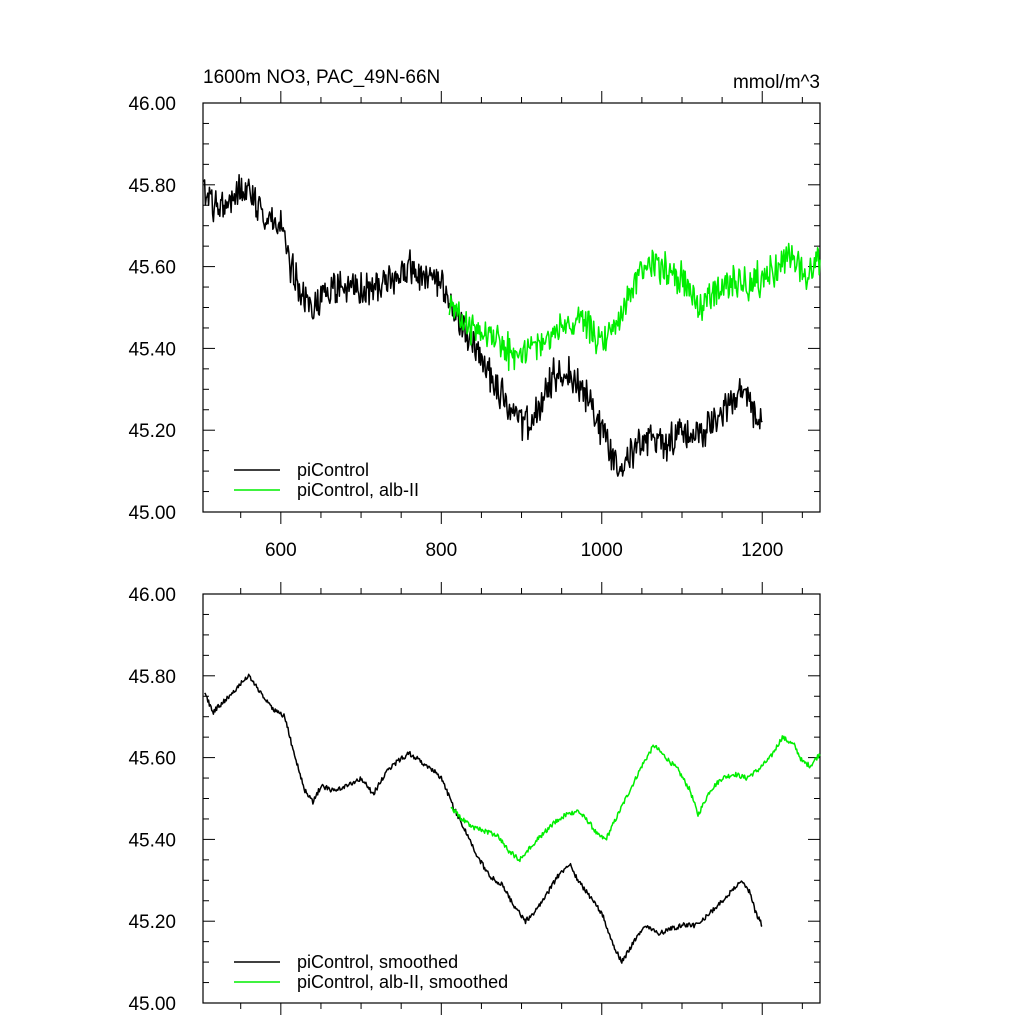  What do you see at coordinates (281, 550) in the screenshot?
I see `x-tick-label: 600` at bounding box center [281, 550].